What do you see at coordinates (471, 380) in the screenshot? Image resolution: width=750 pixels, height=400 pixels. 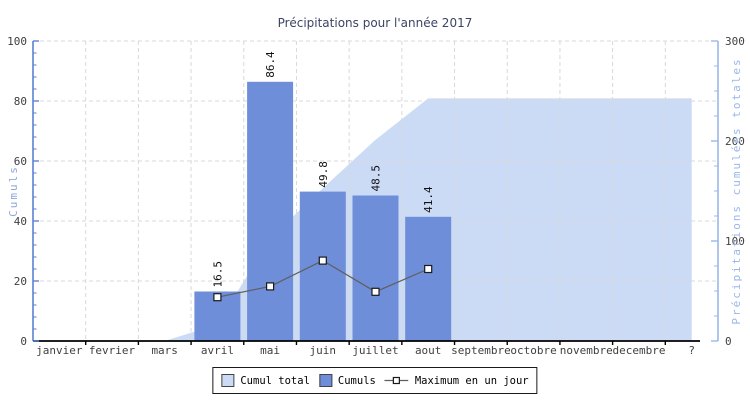 I see `legend-label-maximum: Maximum en un jour` at bounding box center [471, 380].